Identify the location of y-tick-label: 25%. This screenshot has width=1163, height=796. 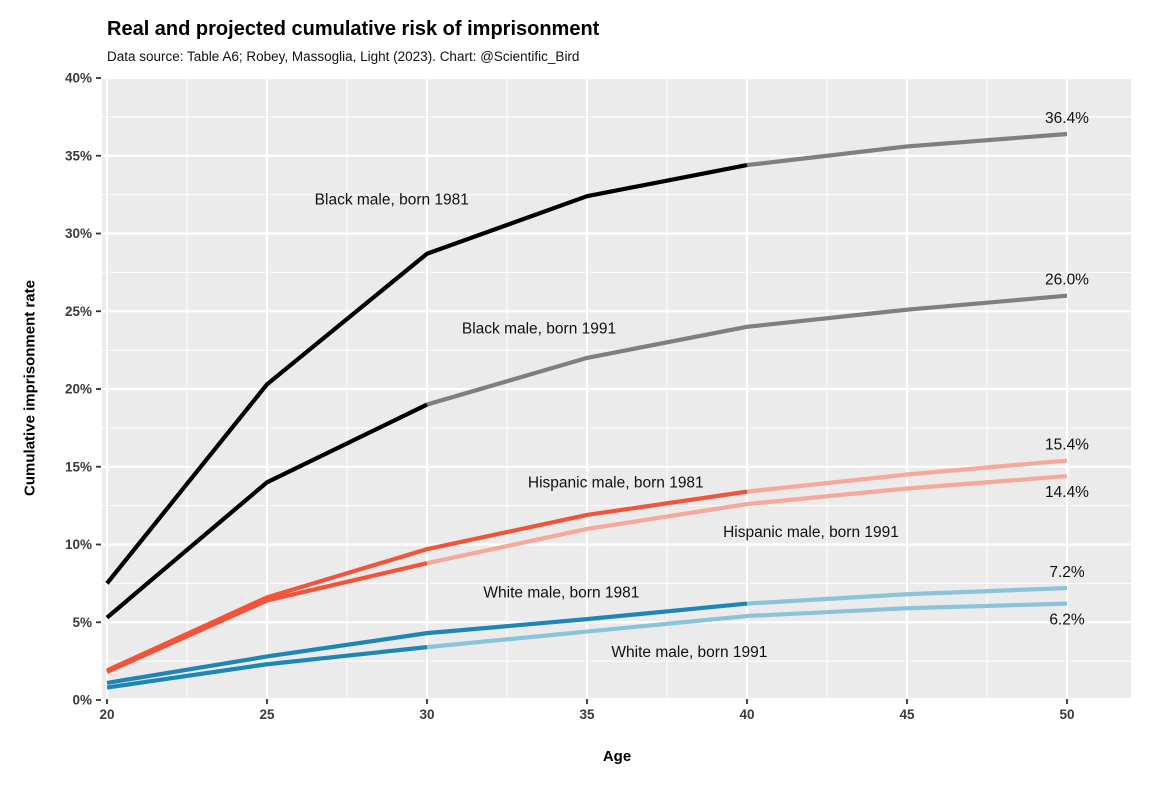
(78, 311).